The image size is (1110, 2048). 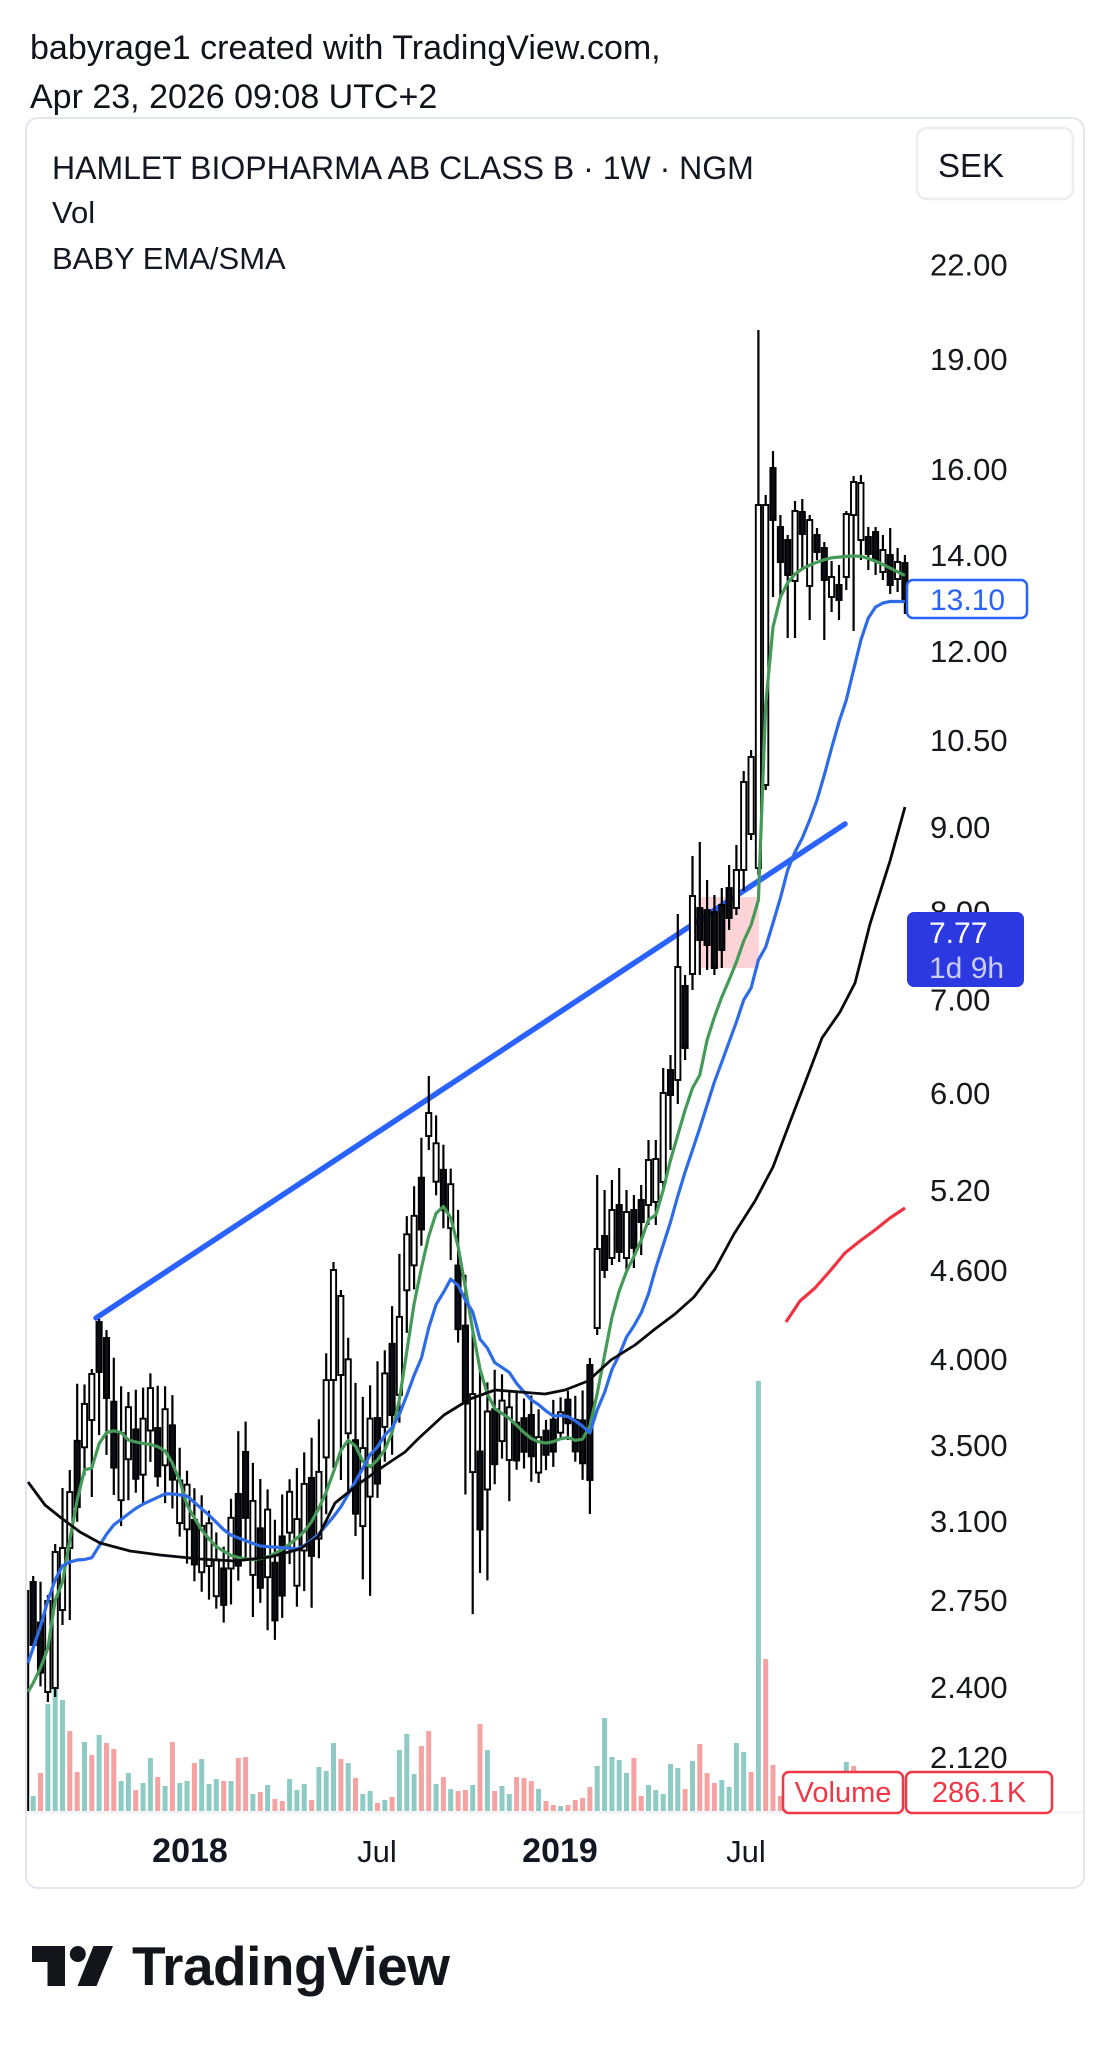 What do you see at coordinates (291, 1966) in the screenshot?
I see `svg-text: TradingView` at bounding box center [291, 1966].